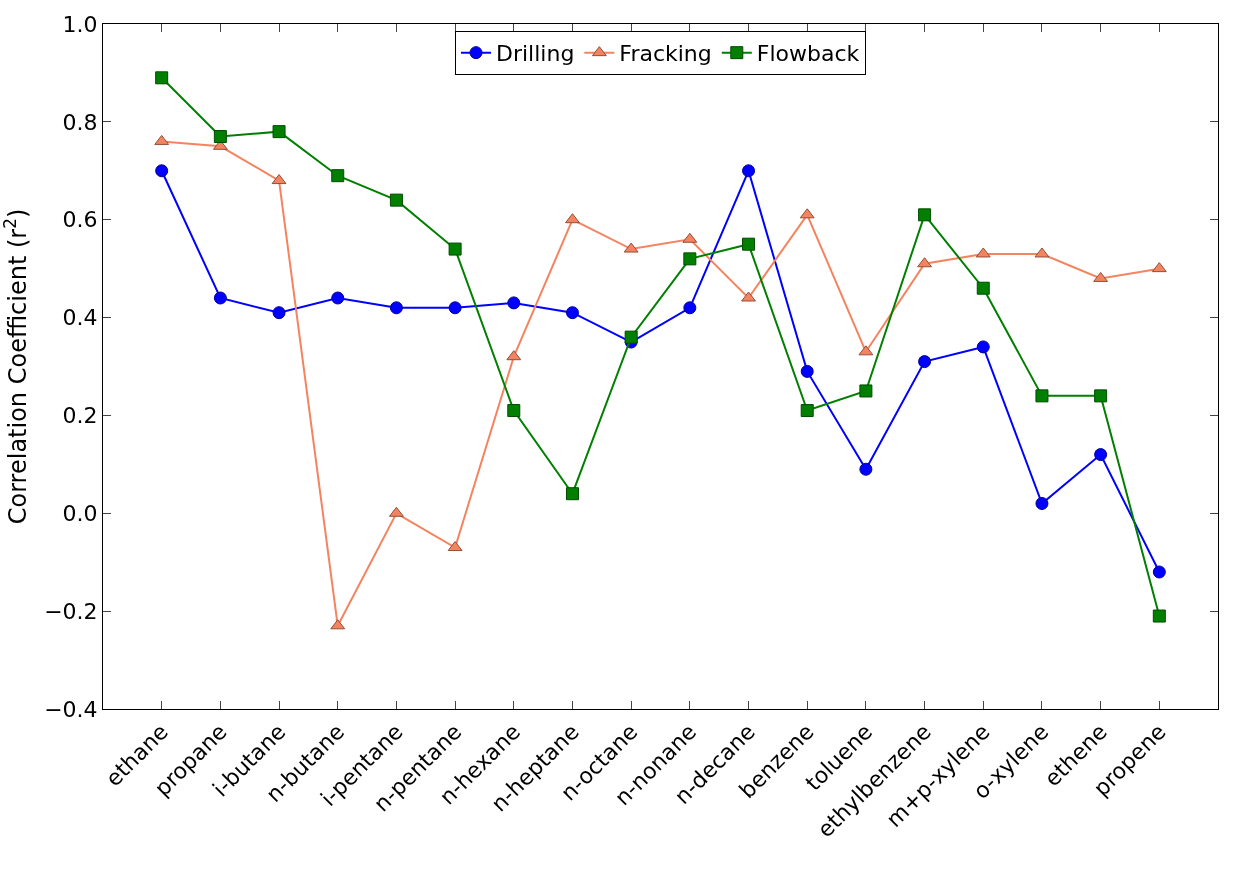  I want to click on y-tick-label: 0.4, so click(80, 318).